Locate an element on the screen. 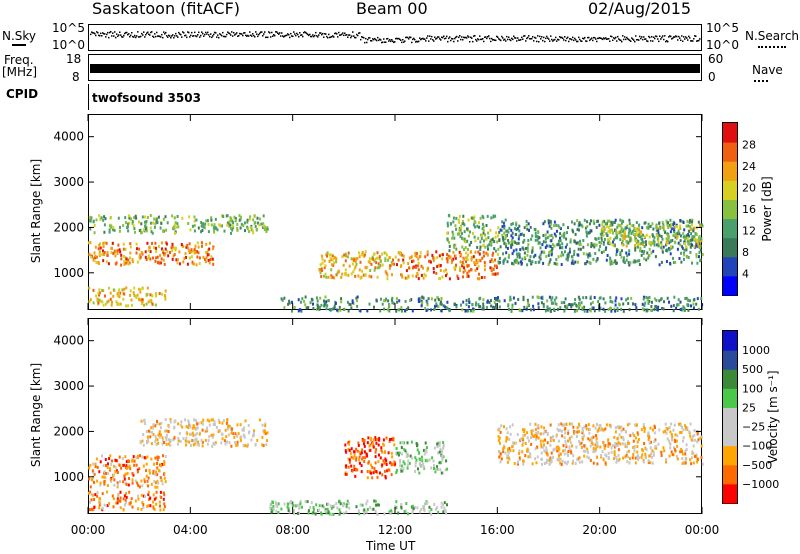  power-colorbar-tick-label: 8 is located at coordinates (745, 252).